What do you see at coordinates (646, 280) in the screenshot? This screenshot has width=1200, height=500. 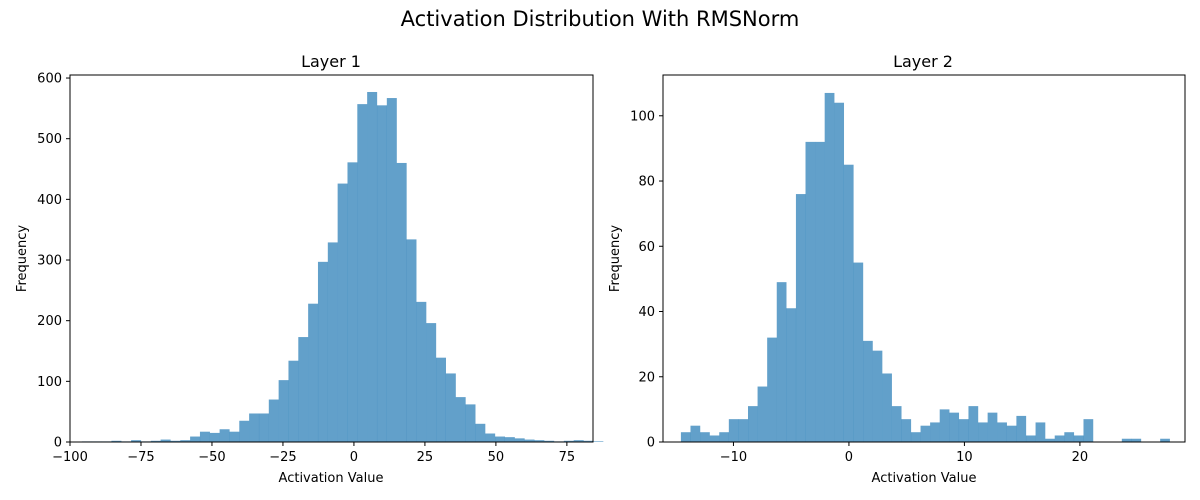 I see `y-axis-ticks: 0 20 40 60 80 100` at bounding box center [646, 280].